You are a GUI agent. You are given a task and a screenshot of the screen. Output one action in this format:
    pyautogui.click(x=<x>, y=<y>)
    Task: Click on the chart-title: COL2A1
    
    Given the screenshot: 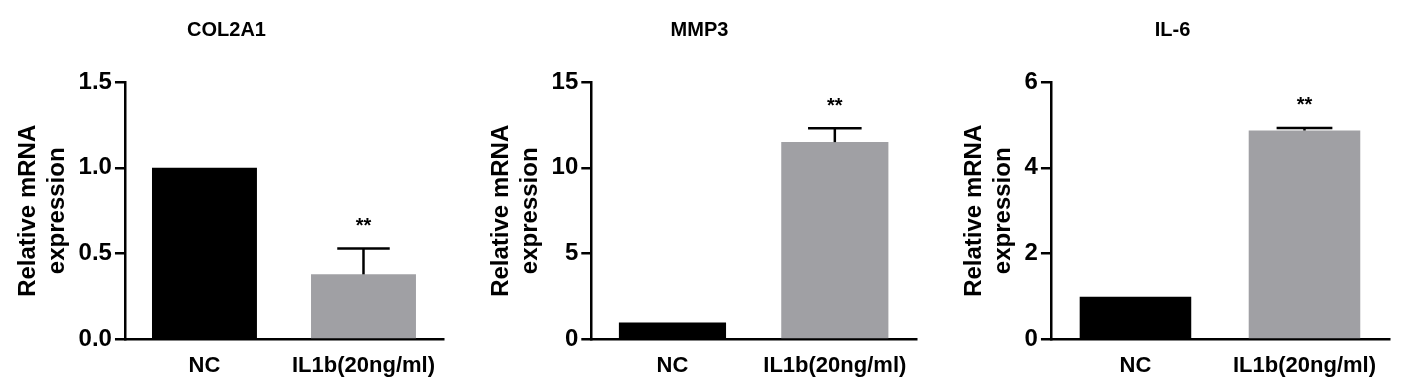 What is the action you would take?
    pyautogui.click(x=226, y=28)
    